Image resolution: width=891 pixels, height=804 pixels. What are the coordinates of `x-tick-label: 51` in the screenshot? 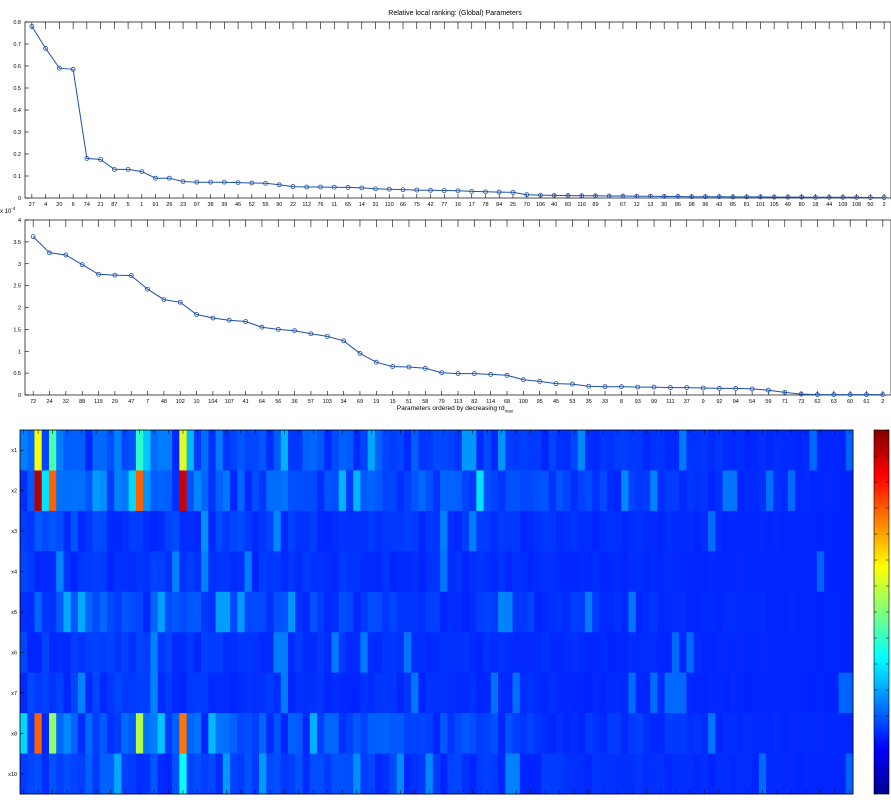 It's located at (409, 402).